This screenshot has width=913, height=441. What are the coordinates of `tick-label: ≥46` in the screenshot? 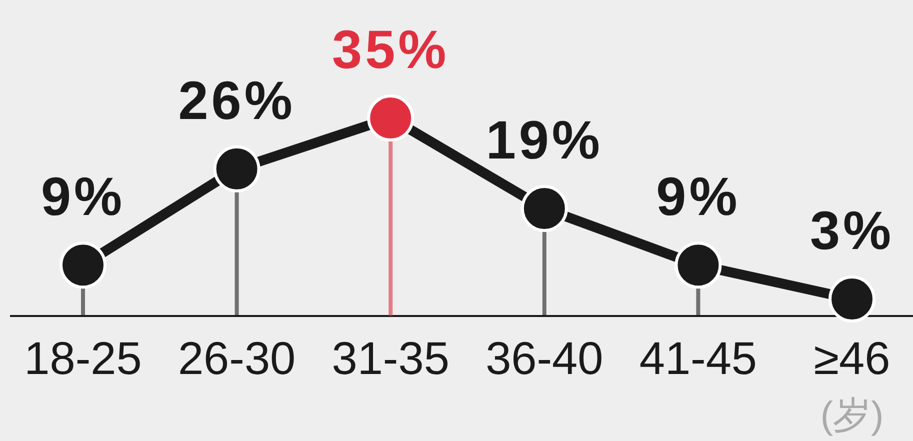 It's located at (852, 358).